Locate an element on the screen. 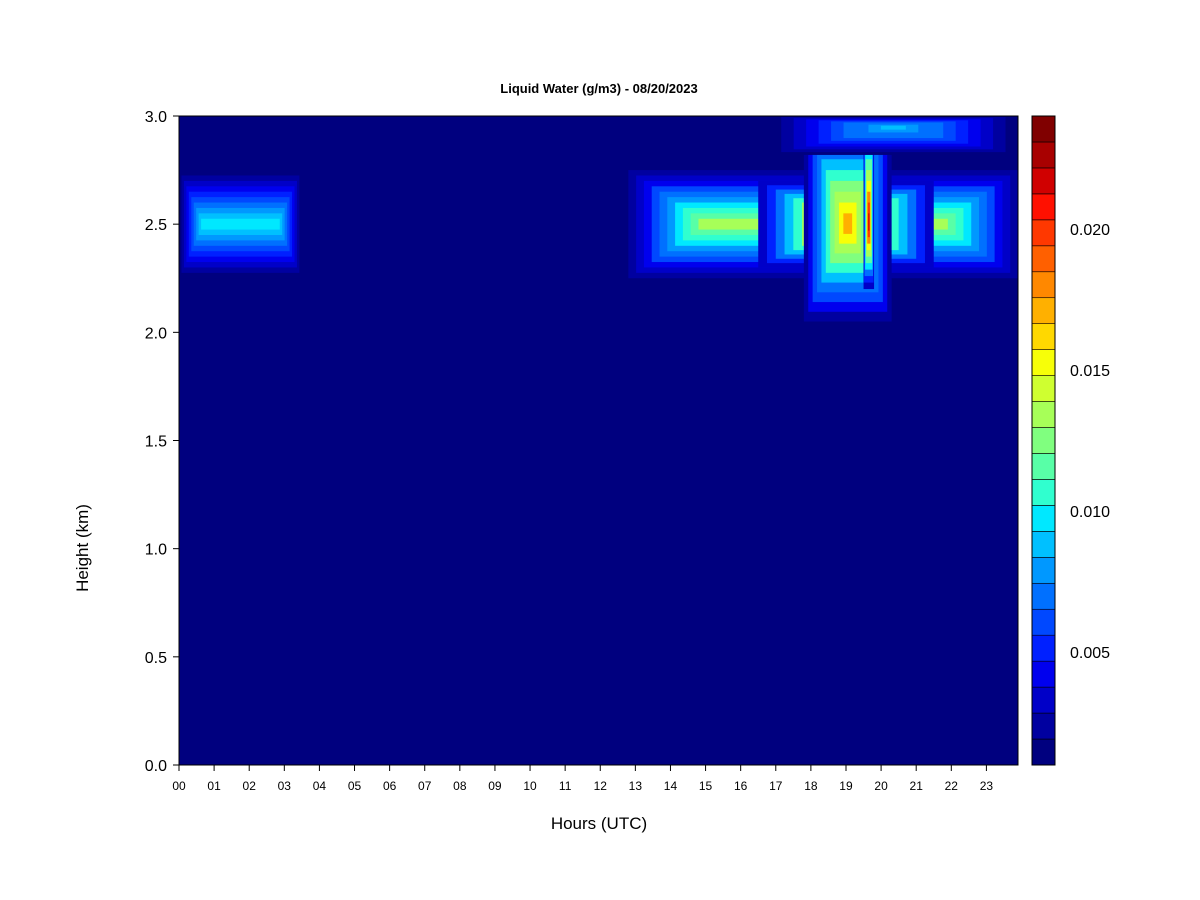 The height and width of the screenshot is (900, 1200). colorbar-tick-label: 0.020 is located at coordinates (1090, 230).